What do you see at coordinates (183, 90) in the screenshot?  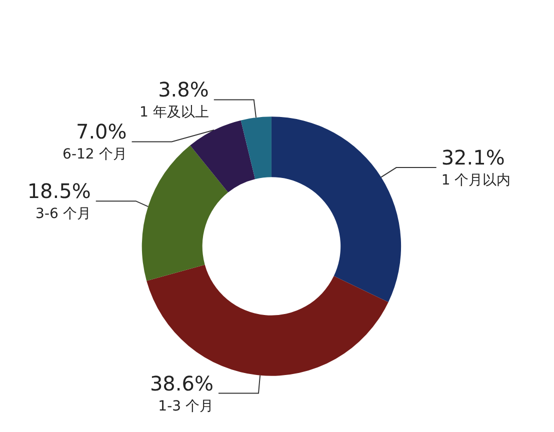 I see `data-label: 3.8%` at bounding box center [183, 90].